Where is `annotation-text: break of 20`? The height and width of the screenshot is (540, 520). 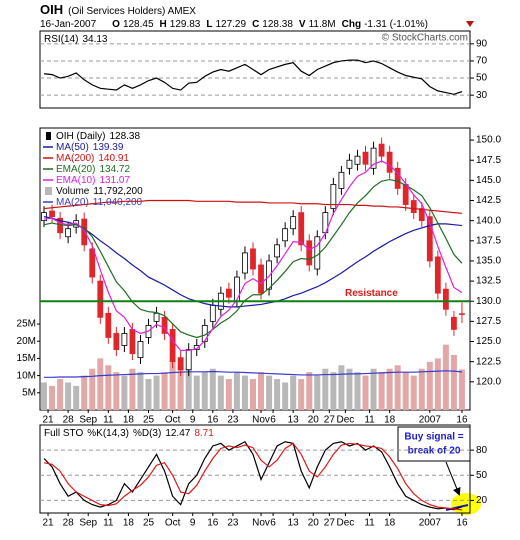 annotation-text: break of 20 is located at coordinates (434, 451).